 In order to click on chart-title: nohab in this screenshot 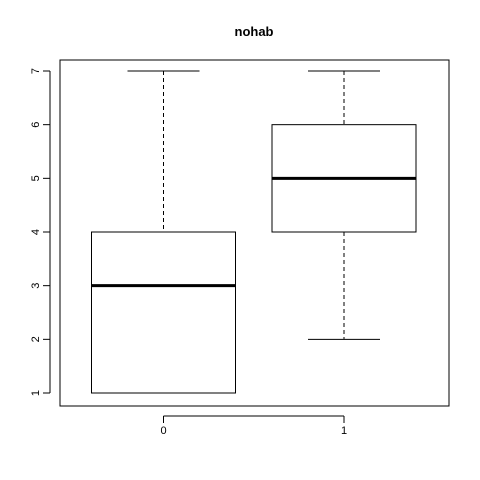, I will do `click(254, 31)`.